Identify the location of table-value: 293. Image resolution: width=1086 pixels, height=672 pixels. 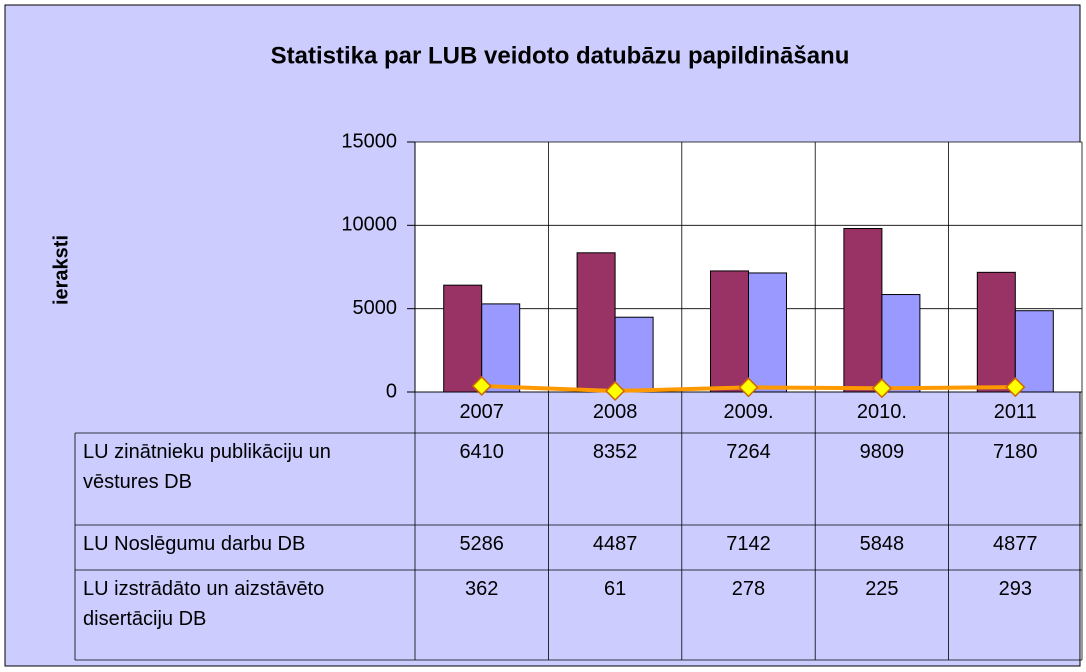
(1015, 589).